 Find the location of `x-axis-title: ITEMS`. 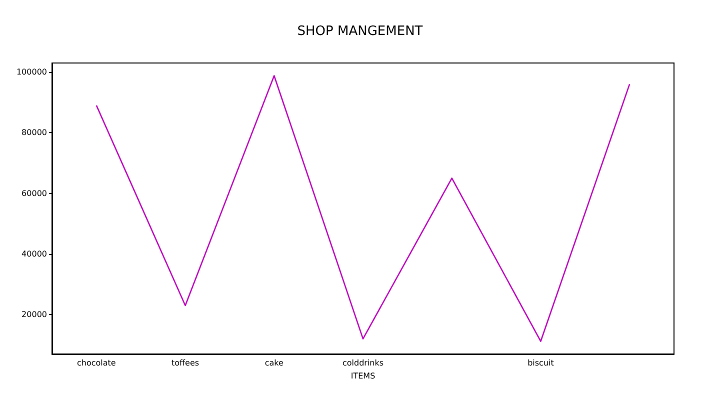

x-axis-title: ITEMS is located at coordinates (363, 375).